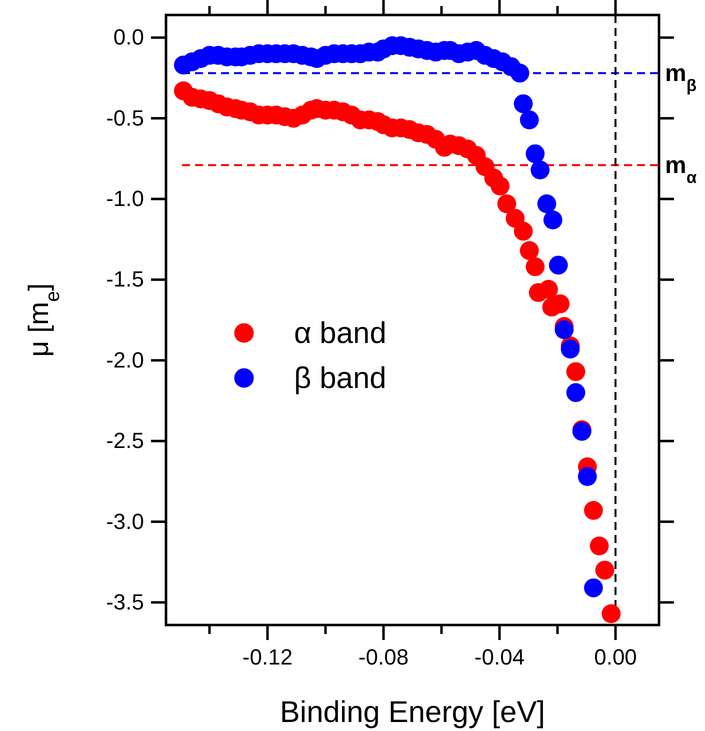  What do you see at coordinates (615, 657) in the screenshot?
I see `x-tick-label: 0.00` at bounding box center [615, 657].